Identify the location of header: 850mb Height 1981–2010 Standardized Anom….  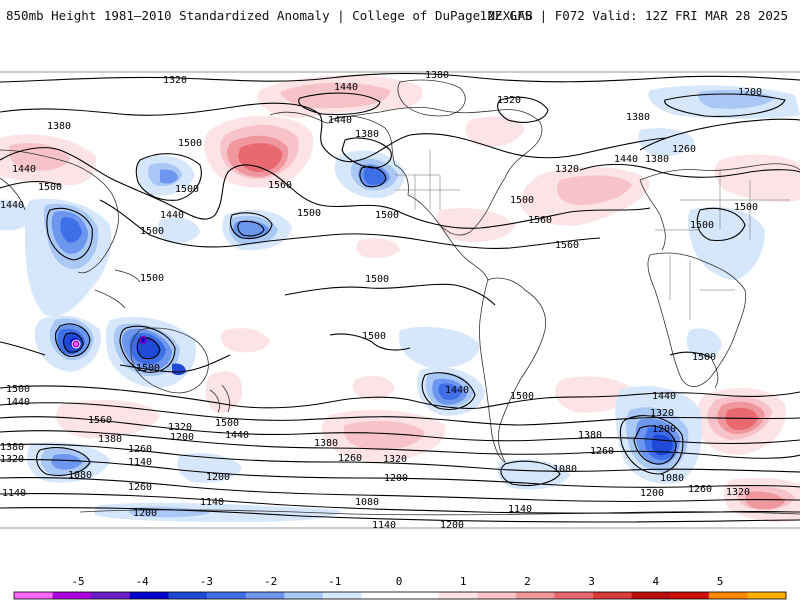
(400, 17).